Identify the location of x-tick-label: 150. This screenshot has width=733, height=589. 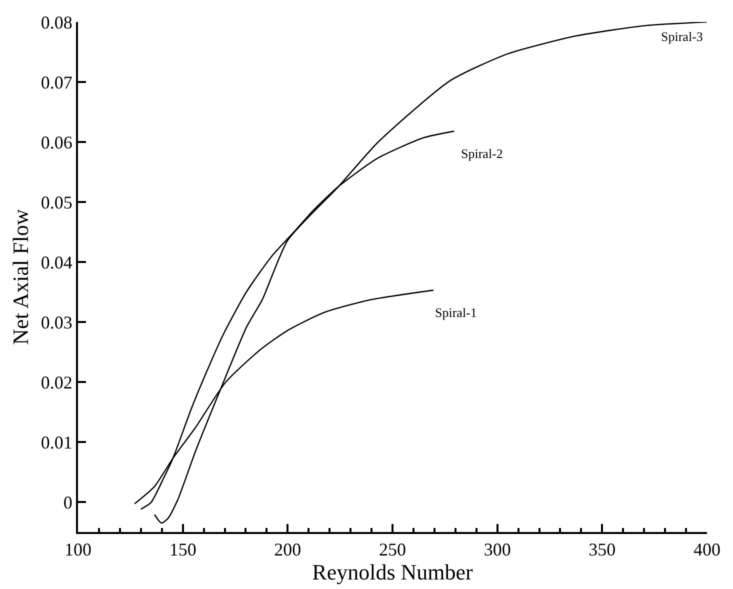
(182, 550).